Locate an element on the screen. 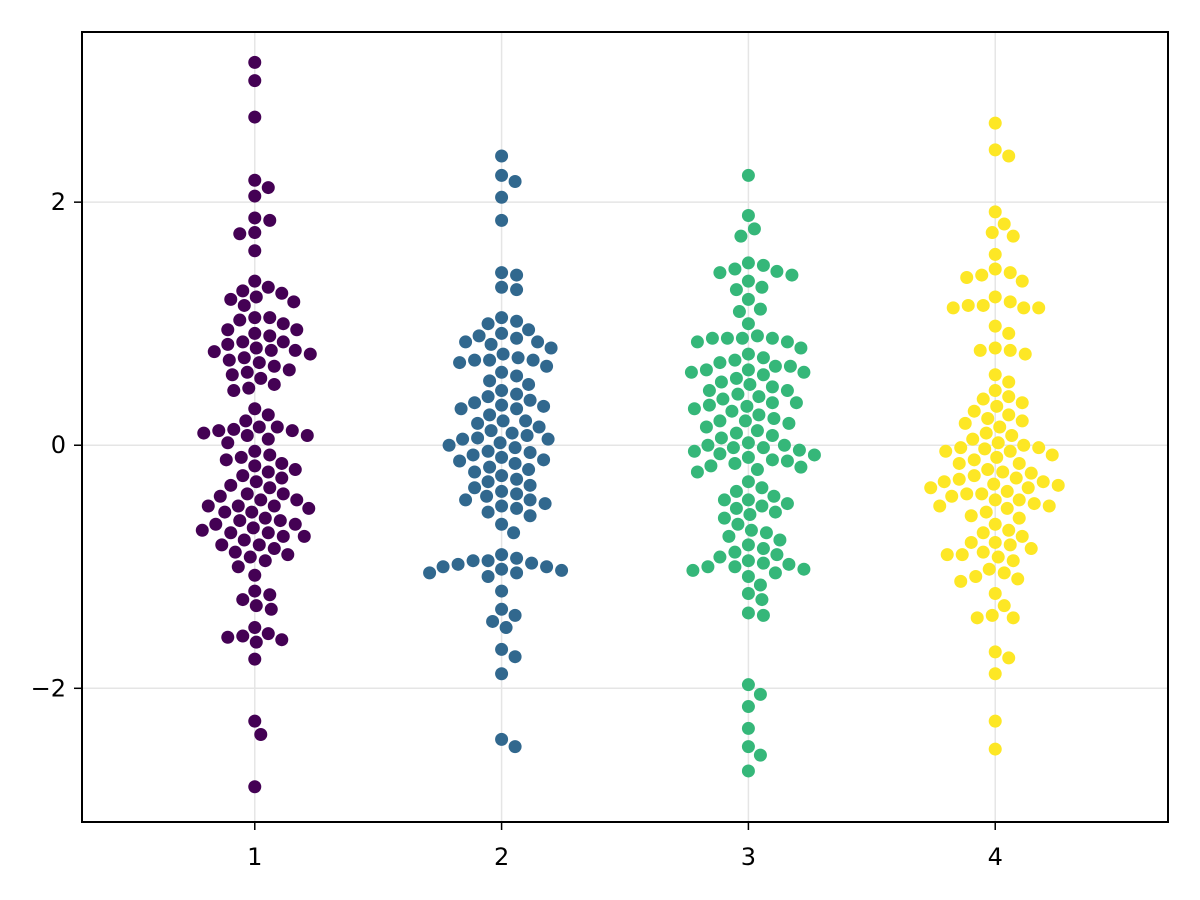 Image resolution: width=1200 pixels, height=900 pixels. x-tick-label: 2 is located at coordinates (501, 857).